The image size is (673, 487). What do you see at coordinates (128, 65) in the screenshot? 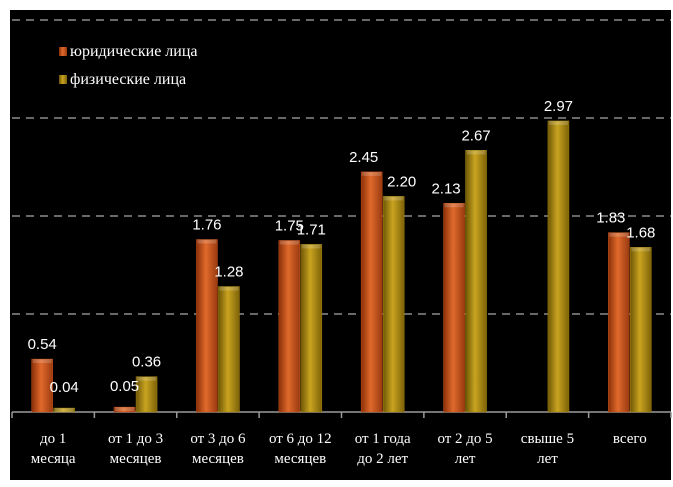
I see `legend: юридические лица физические лица` at bounding box center [128, 65].